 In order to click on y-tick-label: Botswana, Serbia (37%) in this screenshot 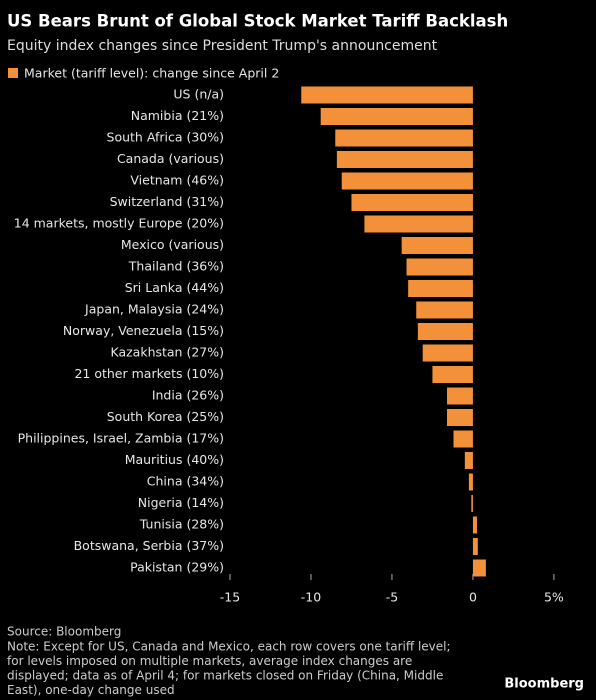, I will do `click(149, 545)`.